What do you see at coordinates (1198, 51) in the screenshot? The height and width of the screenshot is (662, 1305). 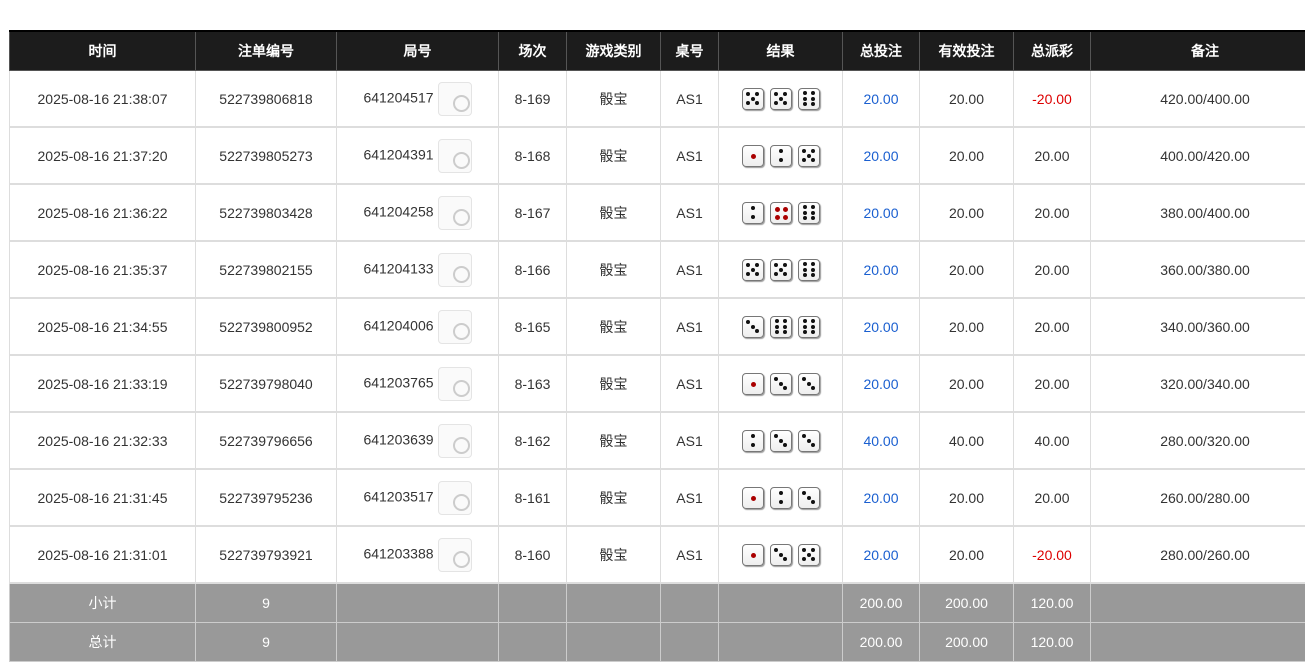 I see `column-header: 备注` at bounding box center [1198, 51].